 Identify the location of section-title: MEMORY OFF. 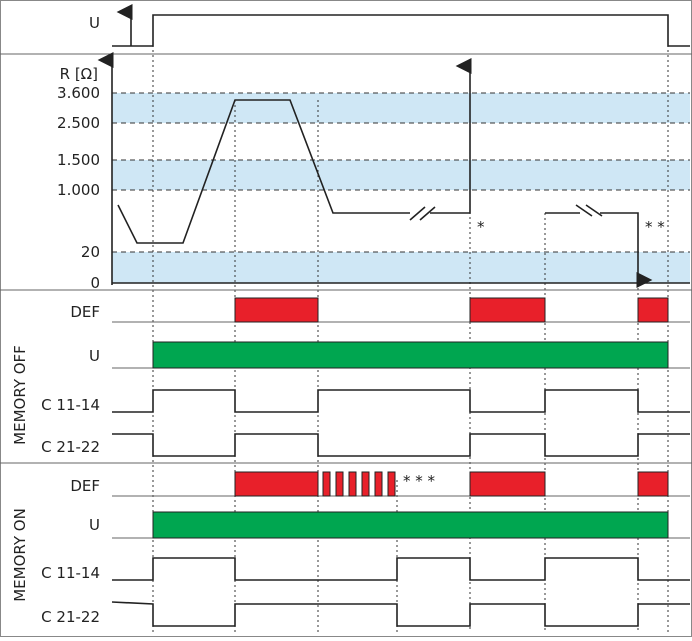
(20, 395).